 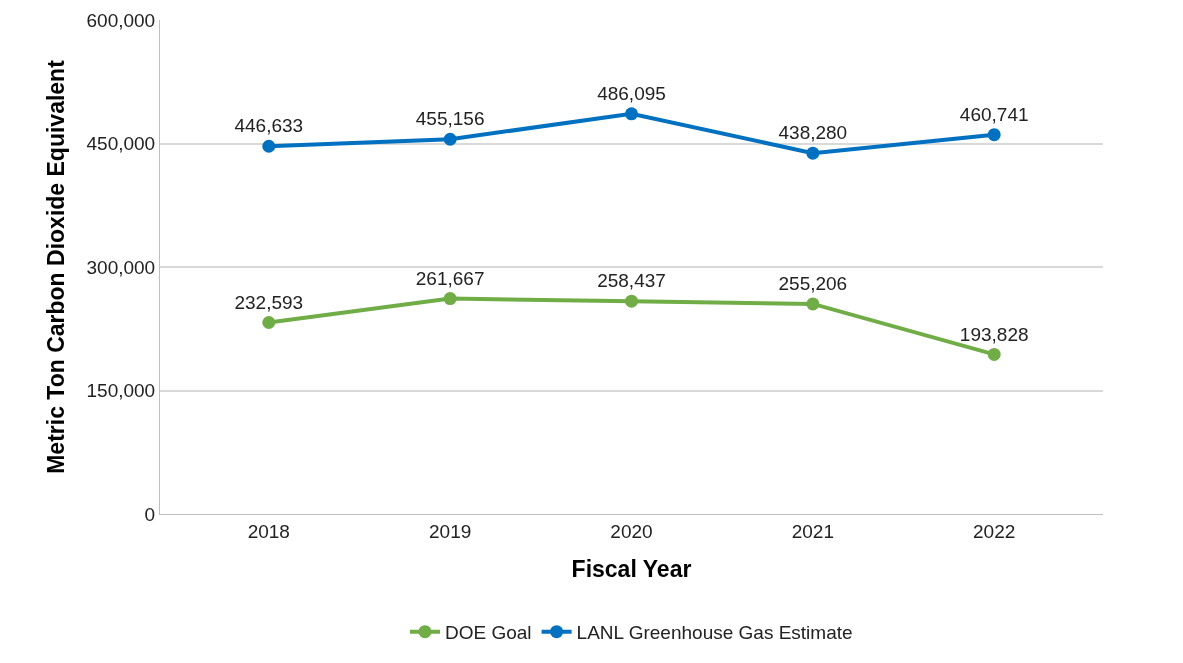 What do you see at coordinates (813, 133) in the screenshot?
I see `data-label: 438,280` at bounding box center [813, 133].